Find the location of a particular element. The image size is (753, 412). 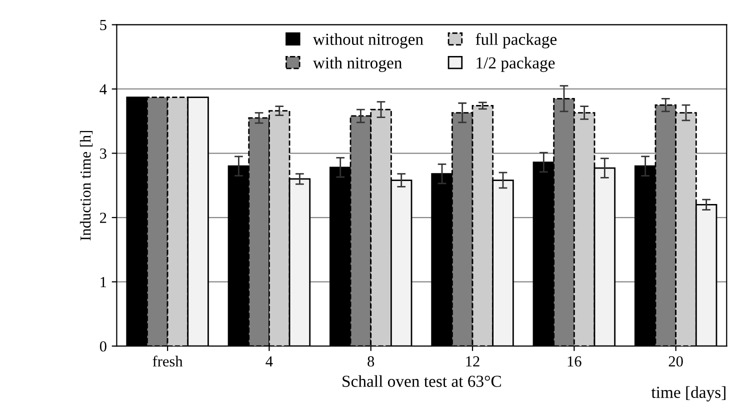

legend-label: full package is located at coordinates (516, 40).